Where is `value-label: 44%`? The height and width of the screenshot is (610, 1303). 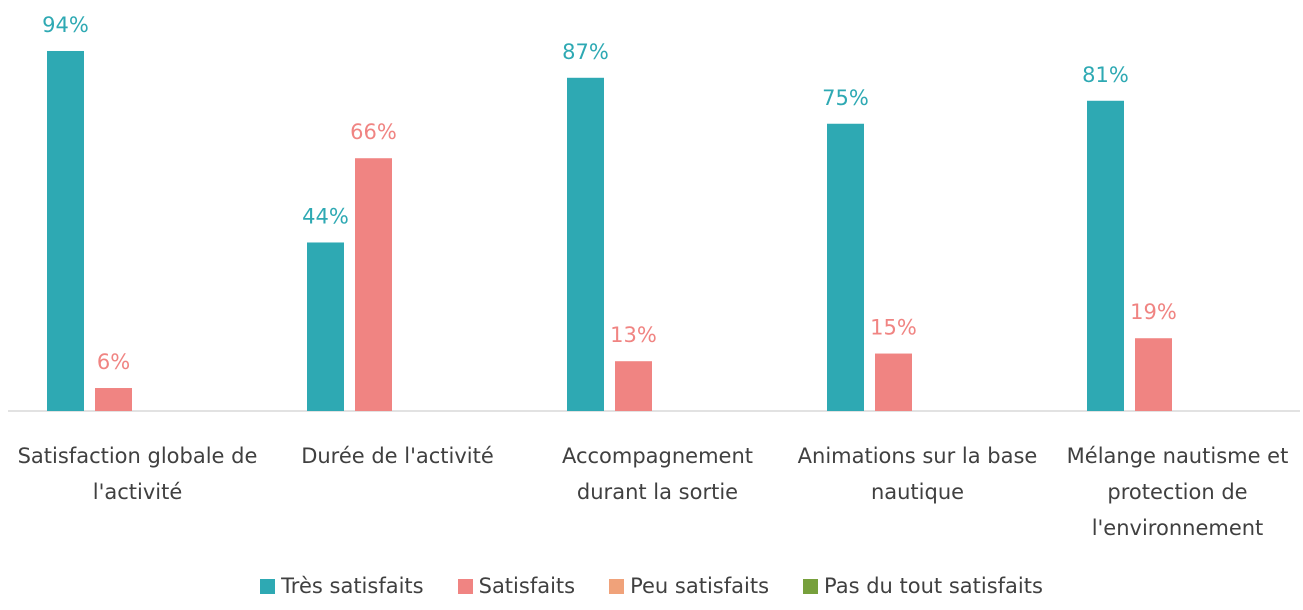
value-label: 44% is located at coordinates (325, 216).